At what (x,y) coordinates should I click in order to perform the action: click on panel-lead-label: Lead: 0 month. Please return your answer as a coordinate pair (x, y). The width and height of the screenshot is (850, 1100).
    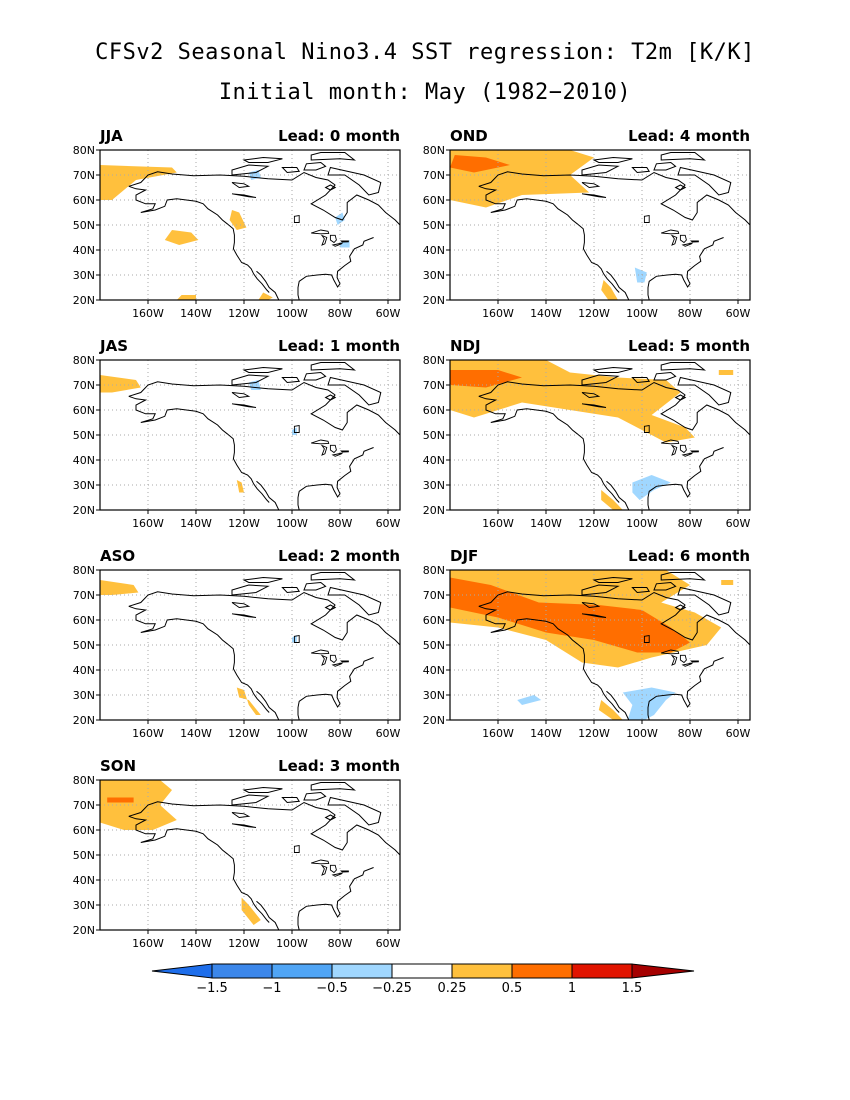
    Looking at the image, I should click on (339, 136).